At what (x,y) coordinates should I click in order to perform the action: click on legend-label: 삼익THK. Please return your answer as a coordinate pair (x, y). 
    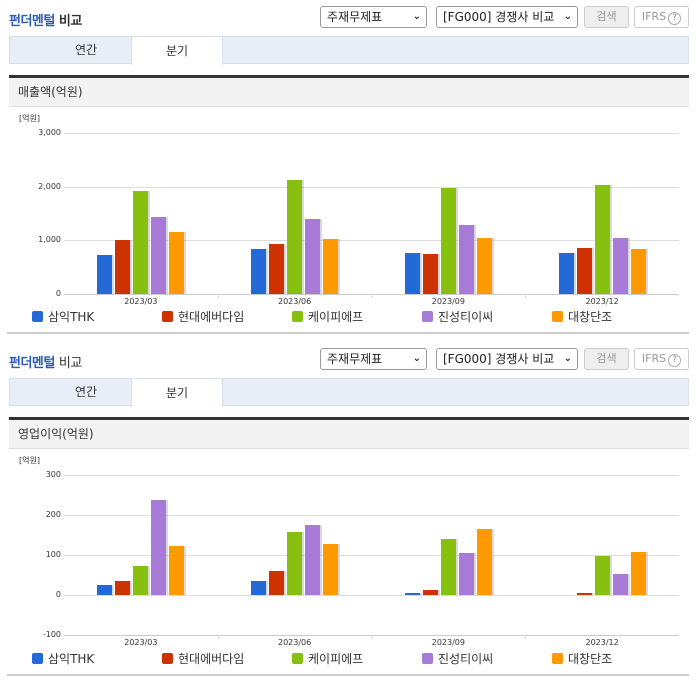
    Looking at the image, I should click on (71, 659).